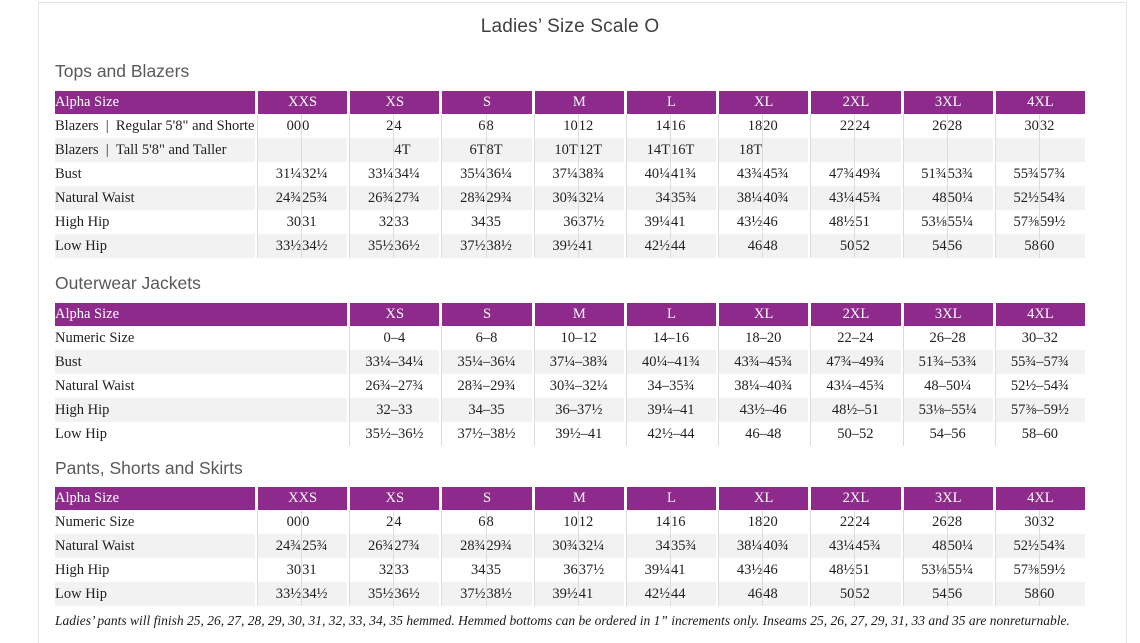 Image resolution: width=1140 pixels, height=643 pixels. Describe the element at coordinates (693, 522) in the screenshot. I see `size-value-cell: 16` at that location.